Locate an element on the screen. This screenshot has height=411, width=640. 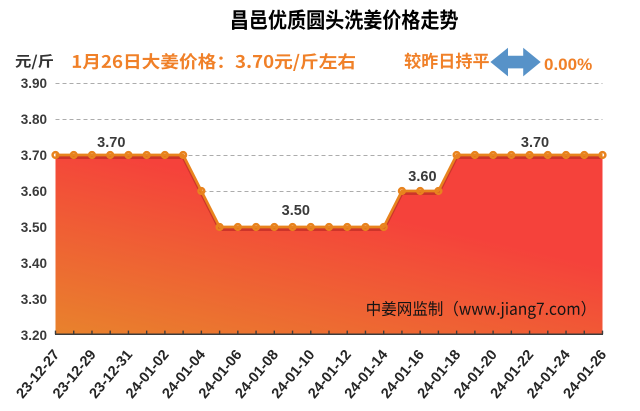
svg-text: 3.80 is located at coordinates (34, 119).